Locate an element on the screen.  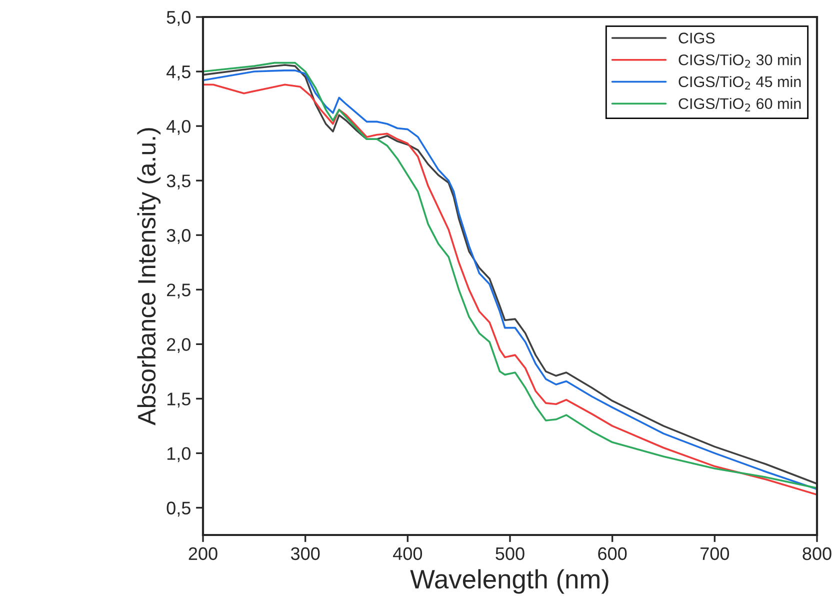
x-tick-label: 800 is located at coordinates (817, 553).